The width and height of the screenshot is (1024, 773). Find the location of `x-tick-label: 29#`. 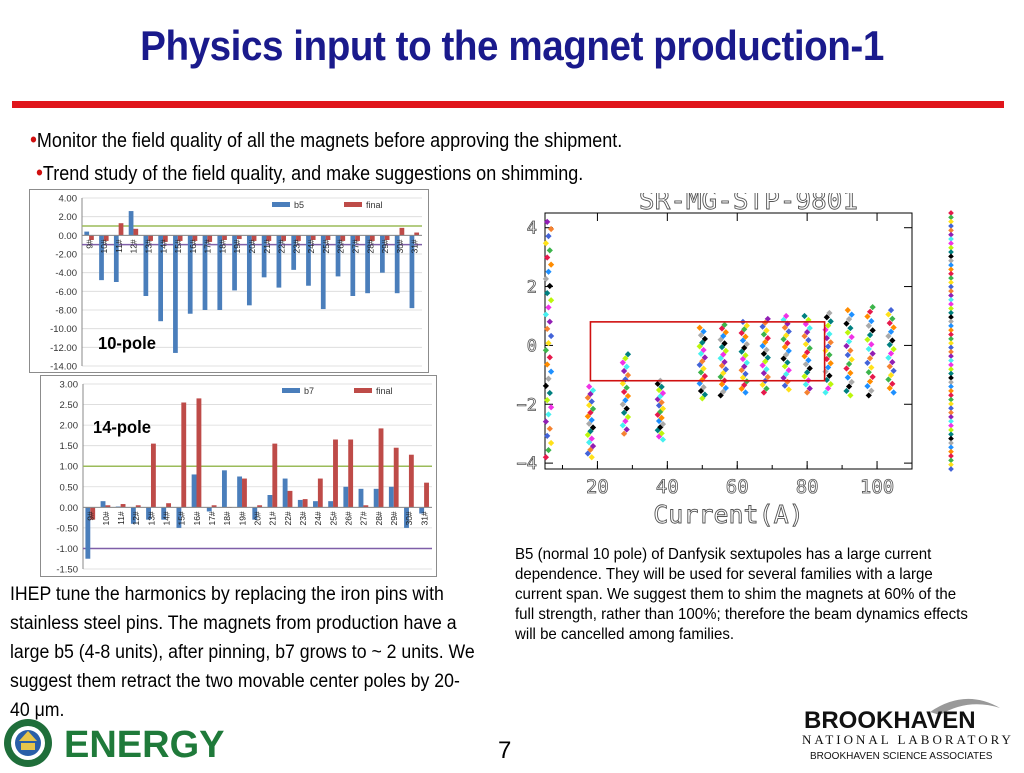

x-tick-label: 29# is located at coordinates (385, 246).